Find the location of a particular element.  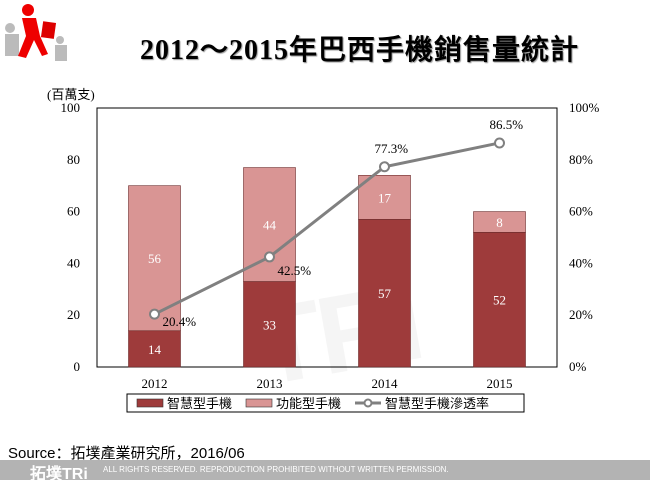

legend-marker is located at coordinates (368, 403).